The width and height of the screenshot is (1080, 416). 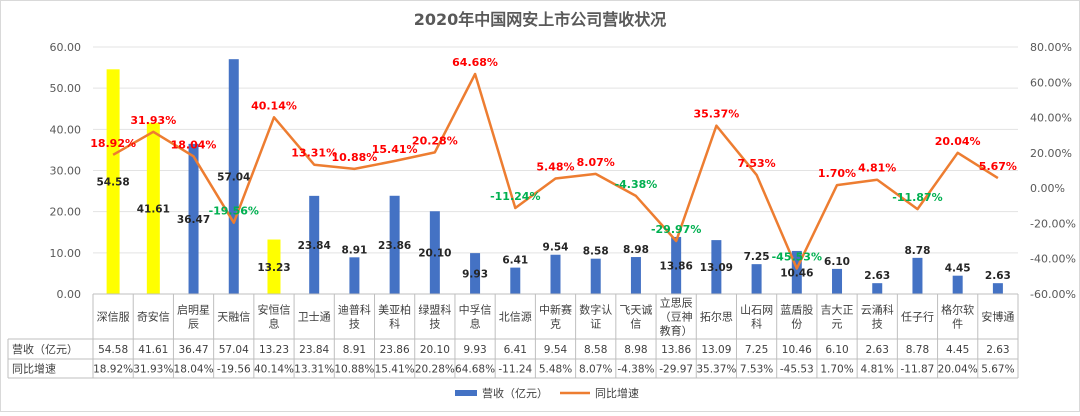 What do you see at coordinates (797, 350) in the screenshot?
I see `table-cell: 10.46` at bounding box center [797, 350].